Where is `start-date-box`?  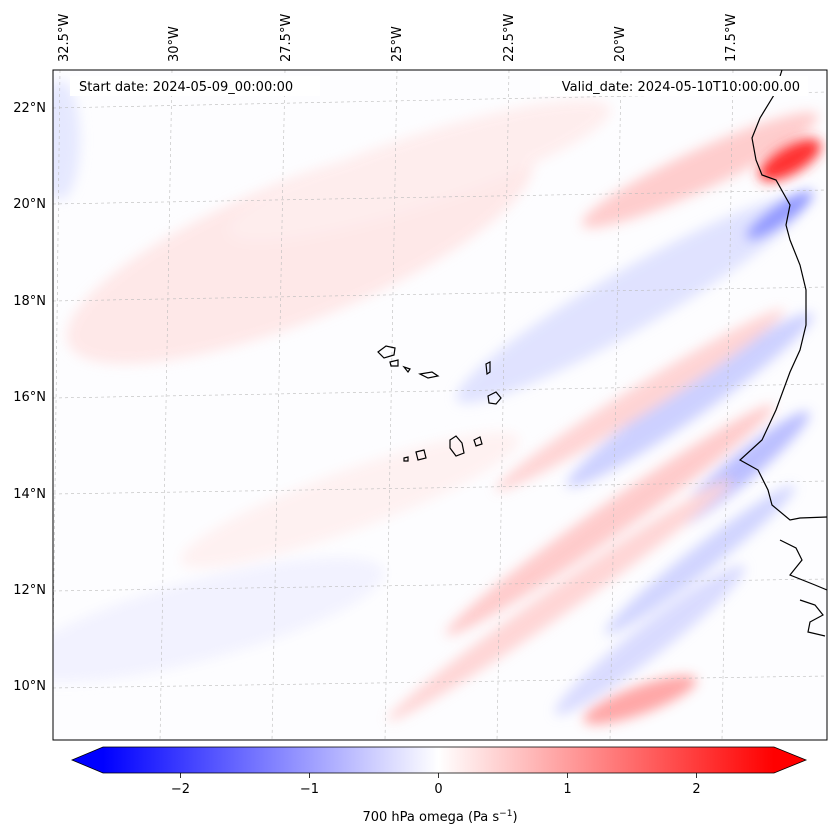 start-date-box is located at coordinates (195, 86).